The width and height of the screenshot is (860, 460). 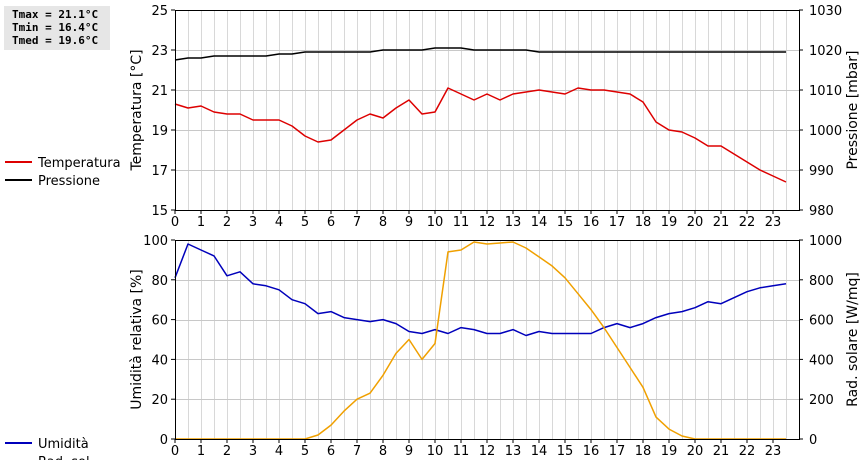 What do you see at coordinates (821, 281) in the screenshot?
I see `bottom-right-tick-label: 800` at bounding box center [821, 281].